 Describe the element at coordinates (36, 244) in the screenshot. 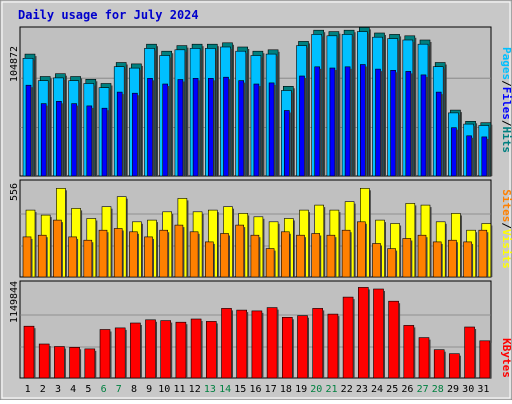

I see `visits-bar-1-shadow` at that location.